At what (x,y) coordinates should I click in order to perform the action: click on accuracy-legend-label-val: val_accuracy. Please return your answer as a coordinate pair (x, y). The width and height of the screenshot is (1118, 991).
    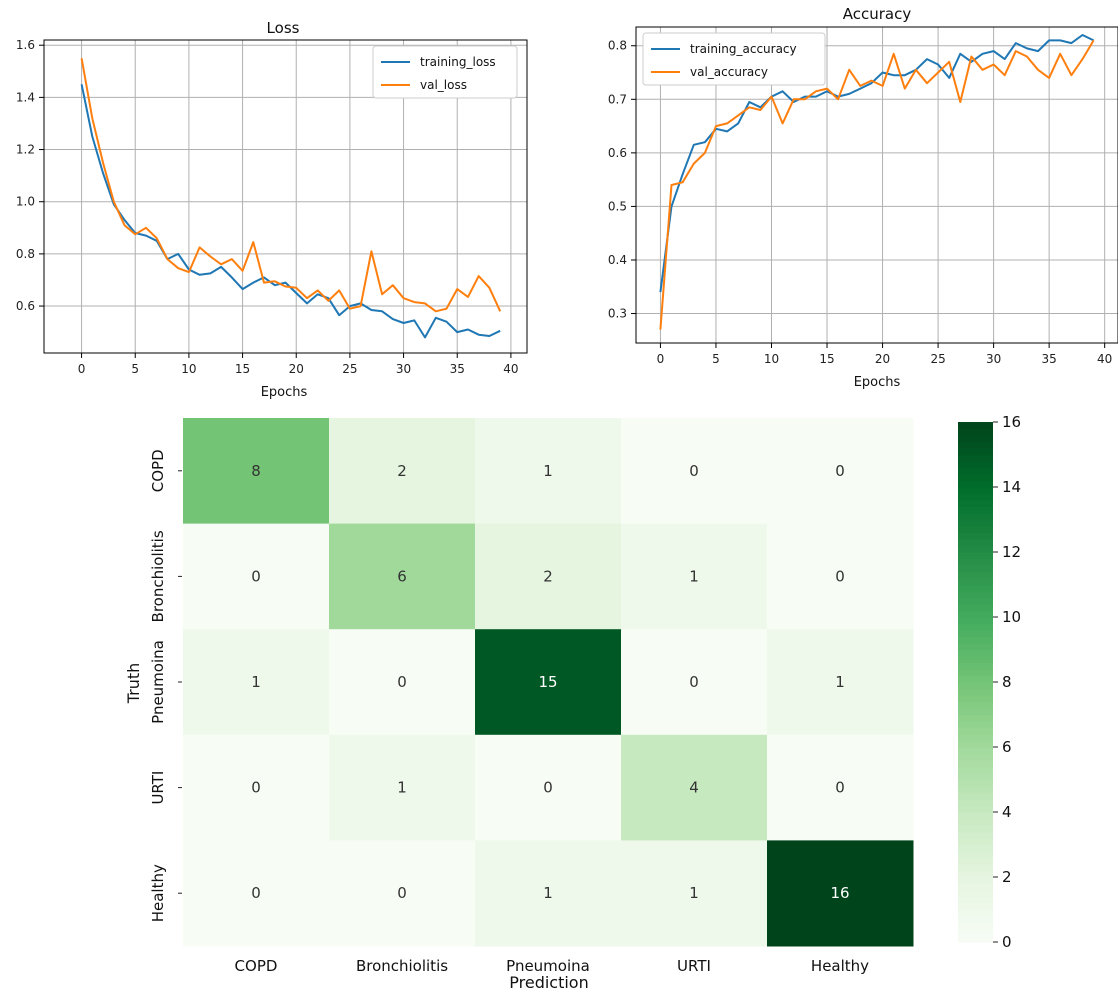
    Looking at the image, I should click on (729, 72).